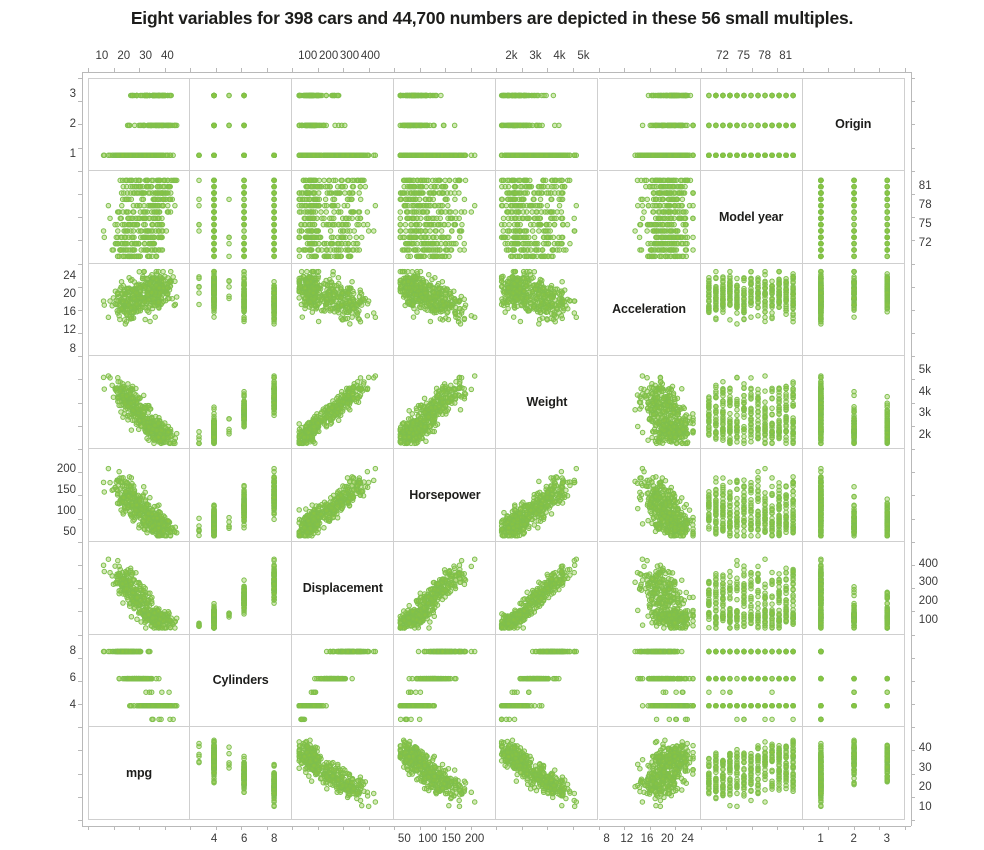 This screenshot has height=850, width=984. Describe the element at coordinates (139, 124) in the screenshot. I see `panel-origin-vs-mpg` at that location.